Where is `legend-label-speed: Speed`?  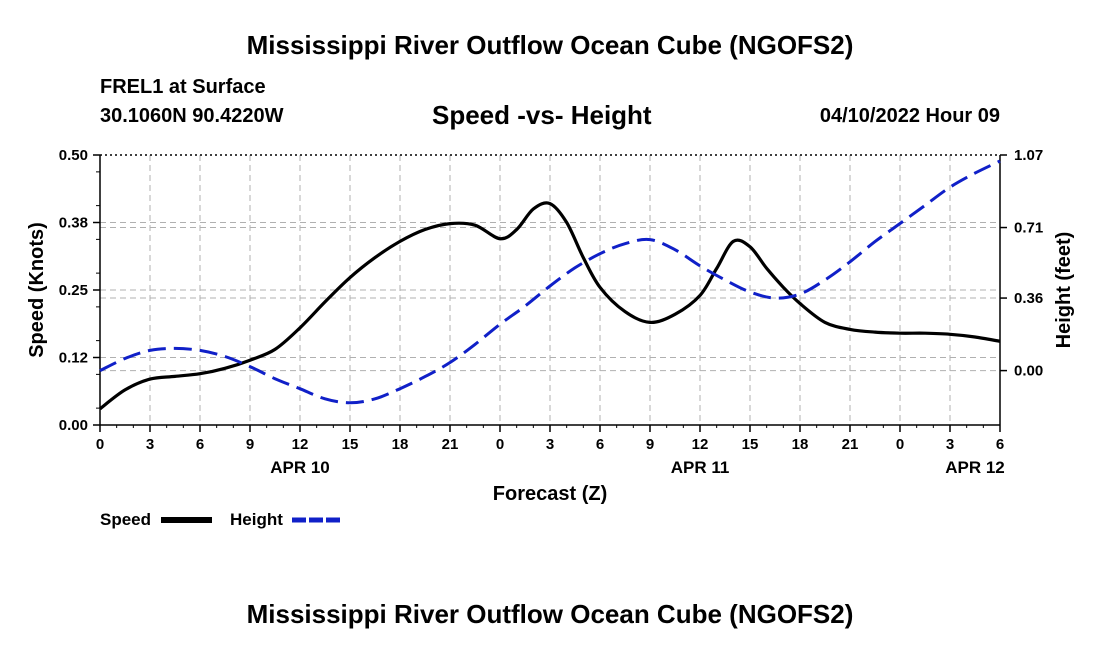 legend-label-speed: Speed is located at coordinates (125, 519).